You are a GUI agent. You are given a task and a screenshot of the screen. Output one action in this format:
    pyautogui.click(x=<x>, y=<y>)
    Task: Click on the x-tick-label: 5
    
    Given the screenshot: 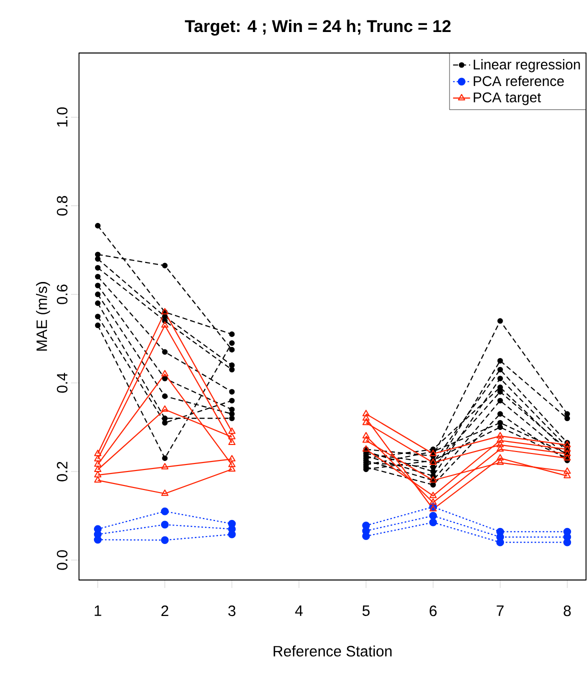 What is the action you would take?
    pyautogui.click(x=366, y=611)
    